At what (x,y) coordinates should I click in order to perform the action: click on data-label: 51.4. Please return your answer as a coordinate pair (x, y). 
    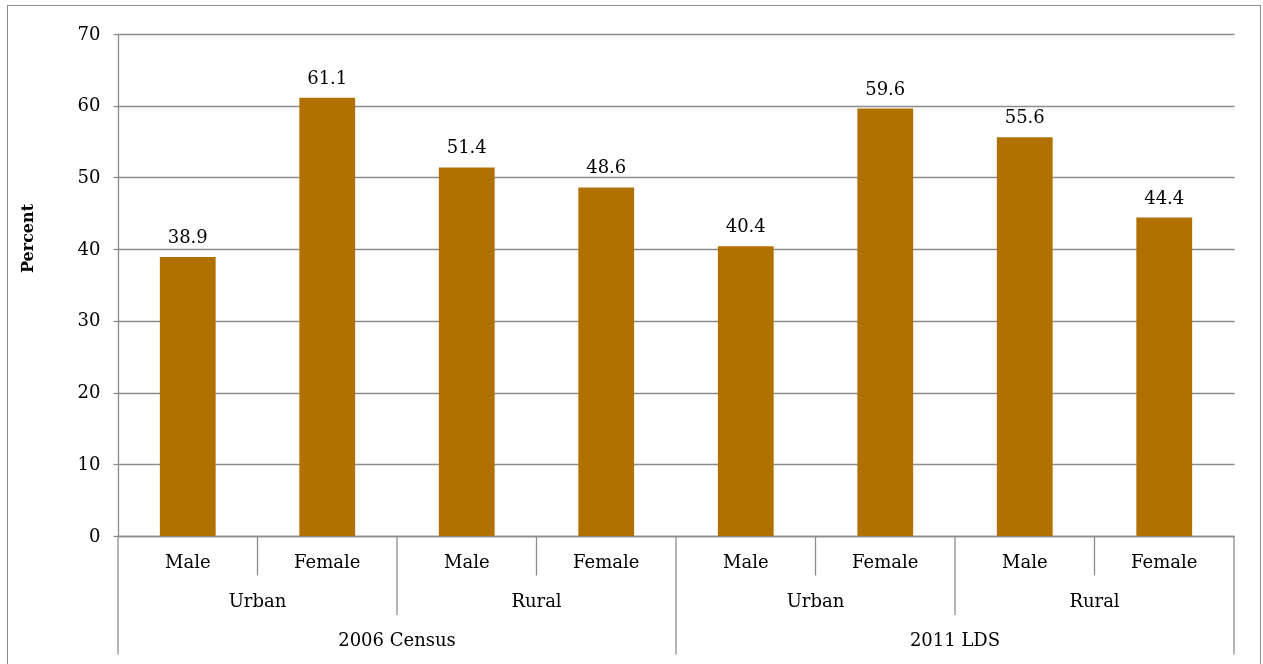
    Looking at the image, I should click on (466, 147).